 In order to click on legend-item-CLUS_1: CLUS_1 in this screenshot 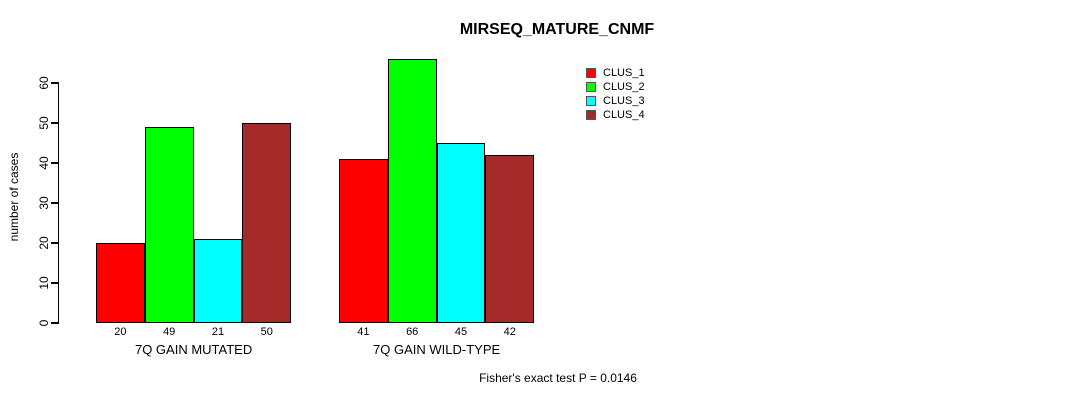, I will do `click(615, 73)`.